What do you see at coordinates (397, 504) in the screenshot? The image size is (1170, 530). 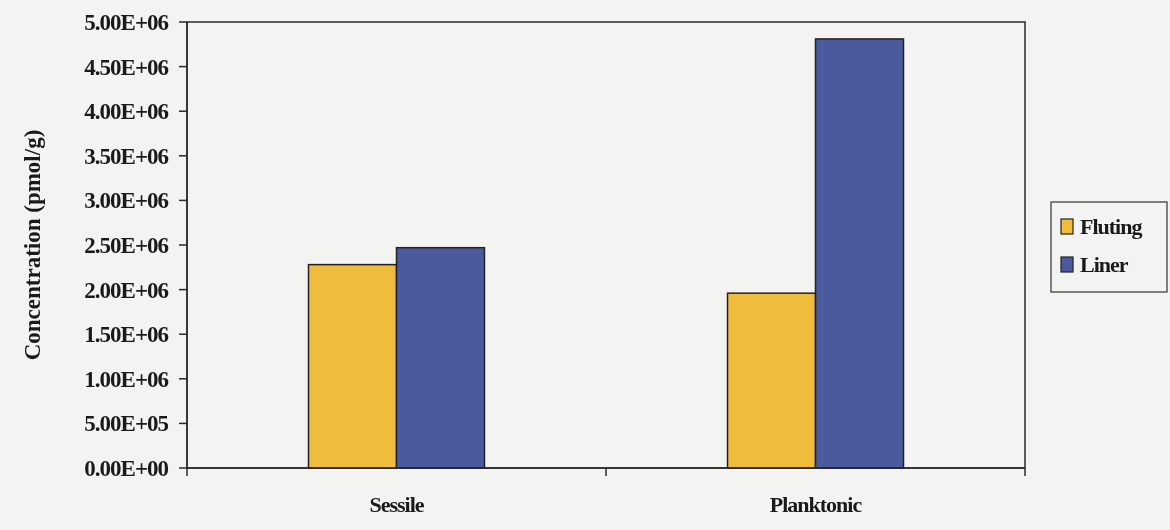 I see `x-tick-label: Sessile` at bounding box center [397, 504].